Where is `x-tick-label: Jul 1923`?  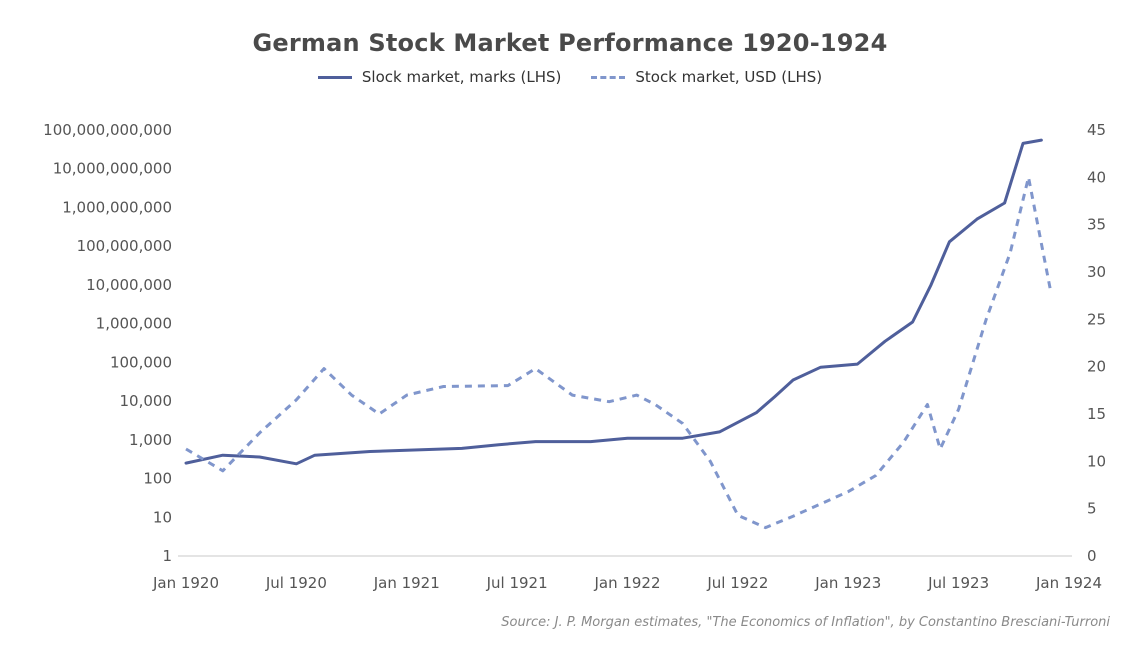
x-tick-label: Jul 1923 is located at coordinates (958, 583).